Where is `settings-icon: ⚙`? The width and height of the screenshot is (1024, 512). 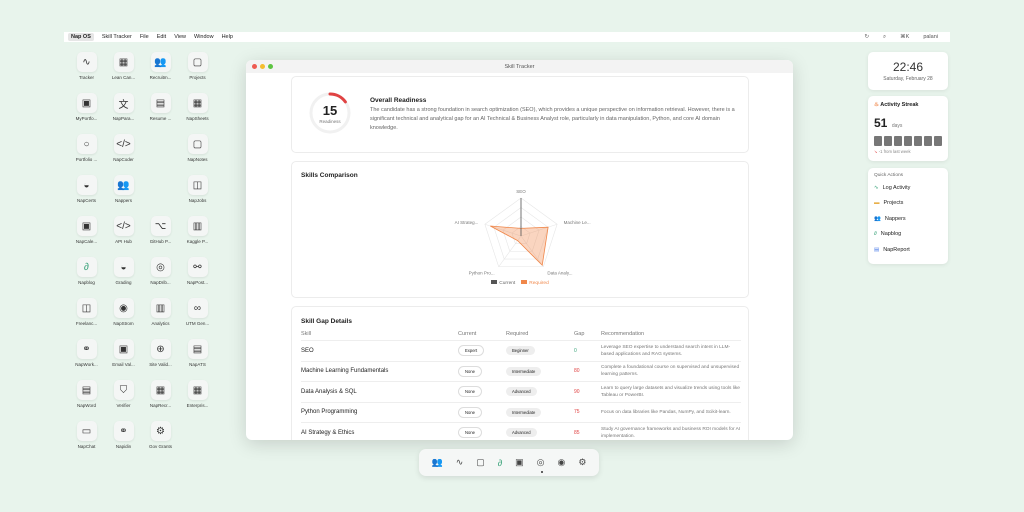
settings-icon: ⚙ is located at coordinates (582, 462).